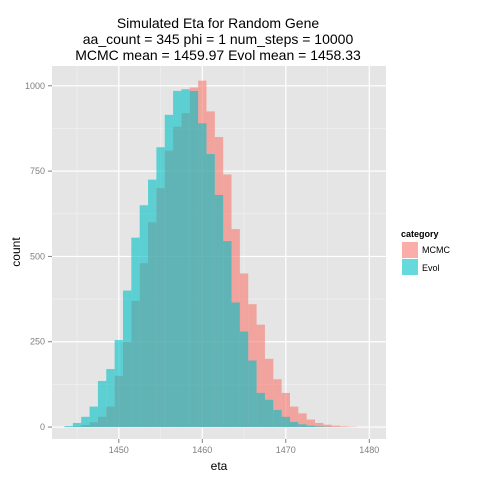  Describe the element at coordinates (37, 342) in the screenshot. I see `y-tick-label: 250` at that location.